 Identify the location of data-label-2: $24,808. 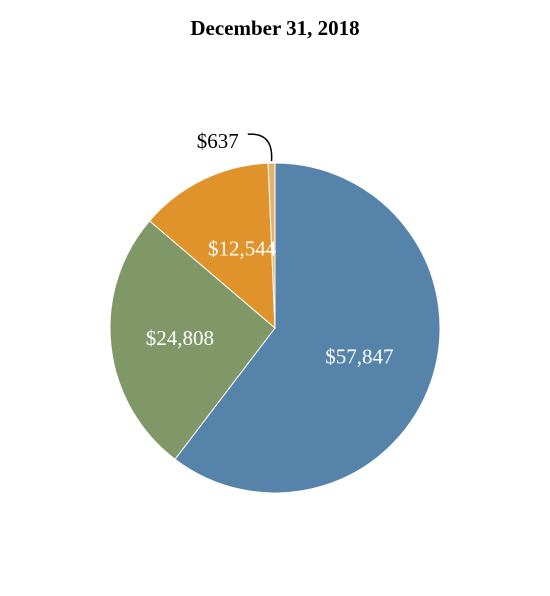
(180, 338).